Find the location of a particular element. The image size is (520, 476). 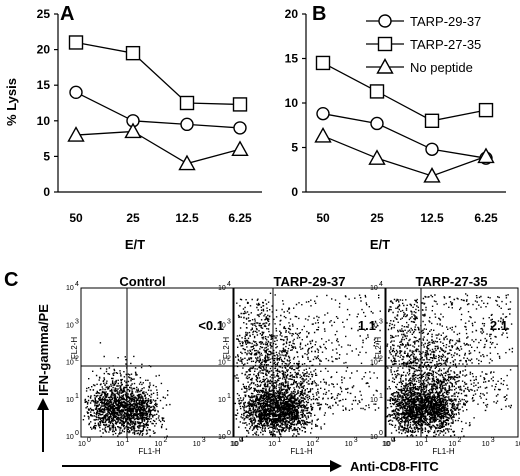

y-axis-title-c: IFN-gamma/PE is located at coordinates (43, 350).